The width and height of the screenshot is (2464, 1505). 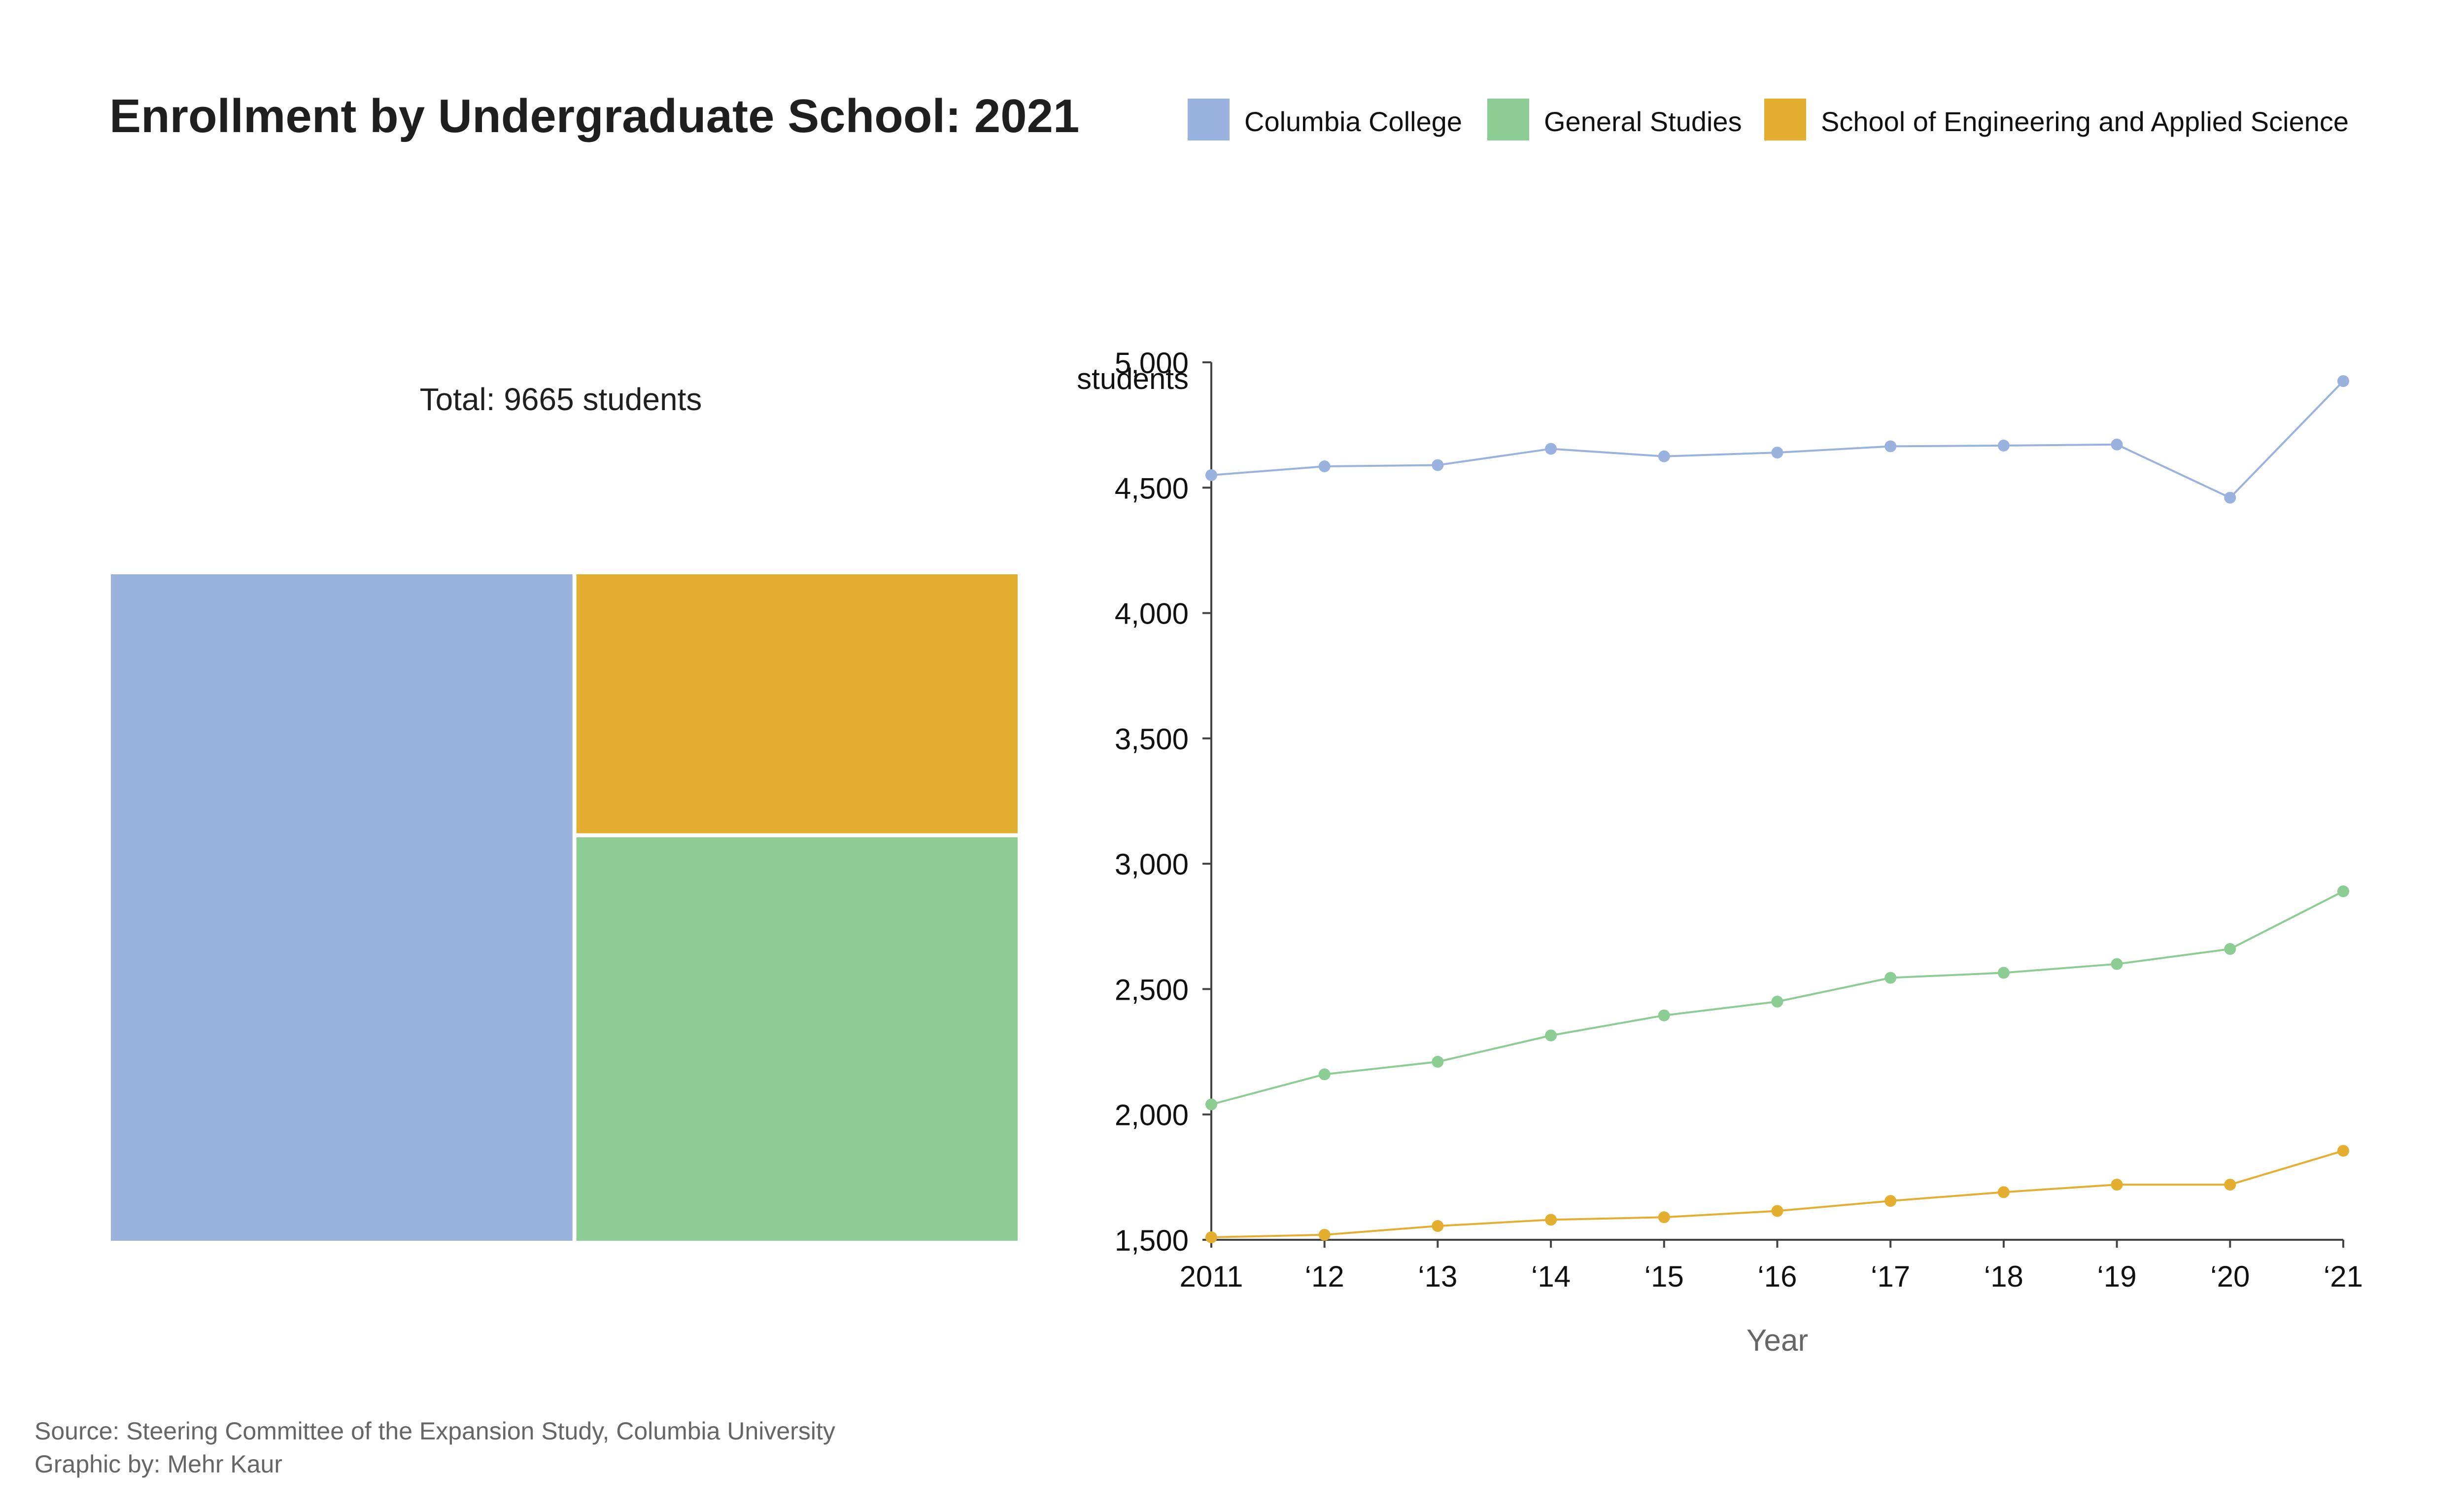 I want to click on series-line-columbia-college, so click(x=1777, y=439).